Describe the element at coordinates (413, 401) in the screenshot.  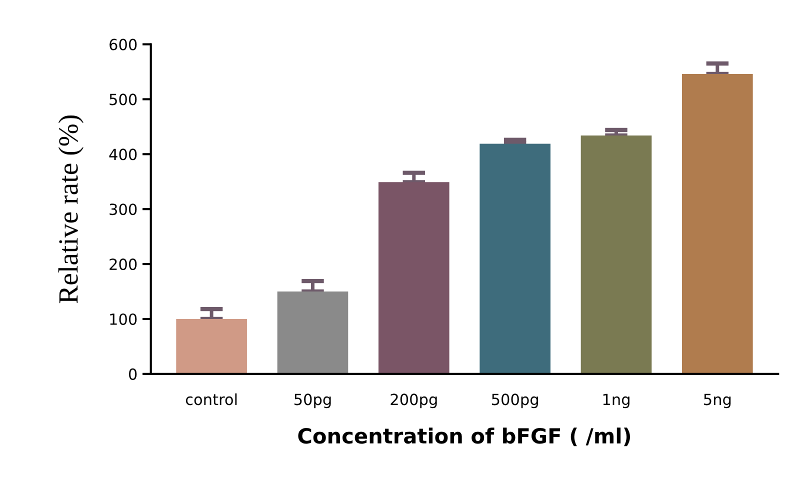
I see `x-tick-label: 200pg` at that location.